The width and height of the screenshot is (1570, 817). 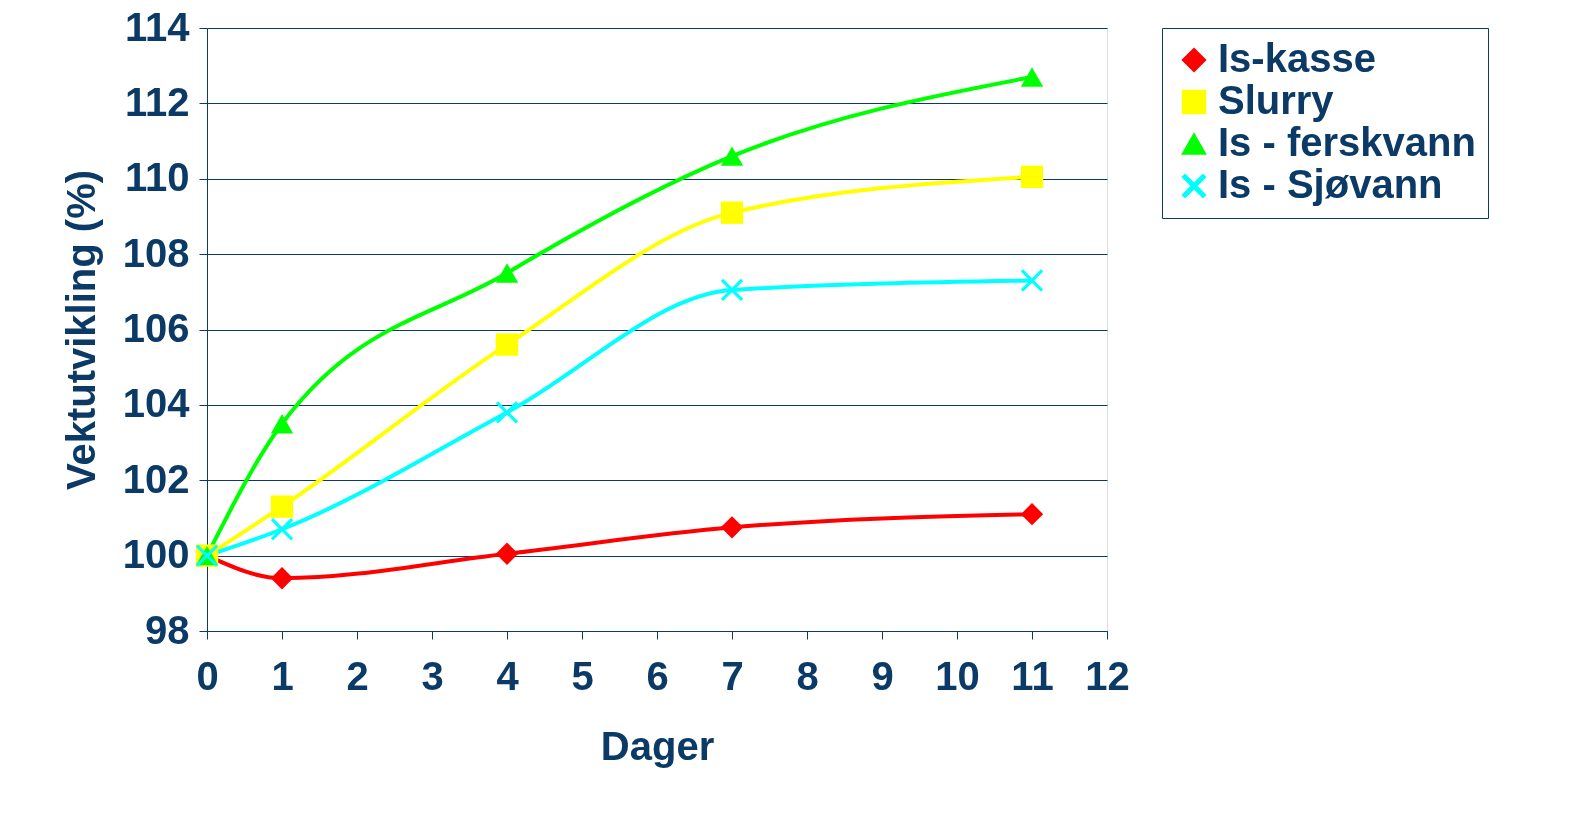 I want to click on x-tick-label: 5, so click(x=582, y=675).